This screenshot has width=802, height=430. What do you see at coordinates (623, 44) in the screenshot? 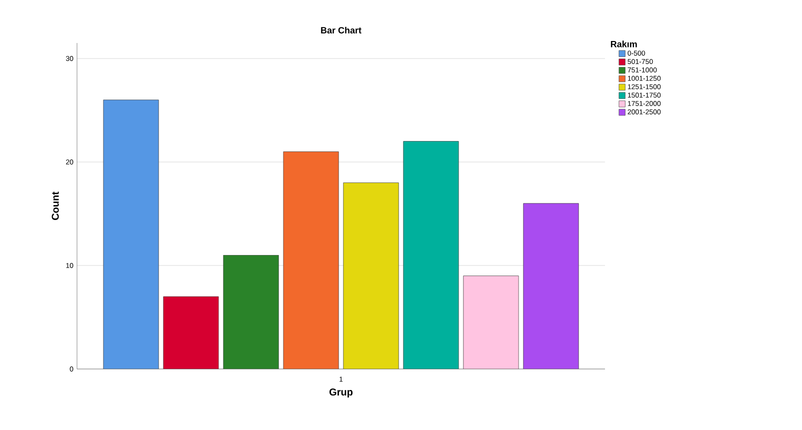
I see `legend-title: Rakım` at bounding box center [623, 44].